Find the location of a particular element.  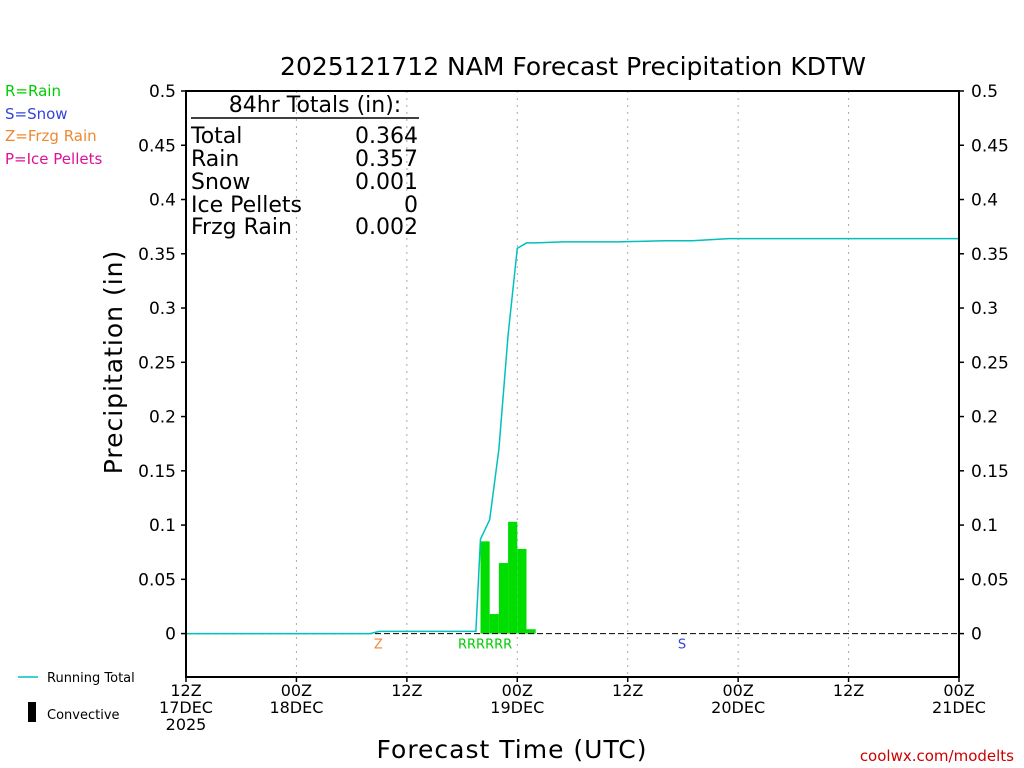

y-tick-label-left: 0.15 is located at coordinates (157, 472).